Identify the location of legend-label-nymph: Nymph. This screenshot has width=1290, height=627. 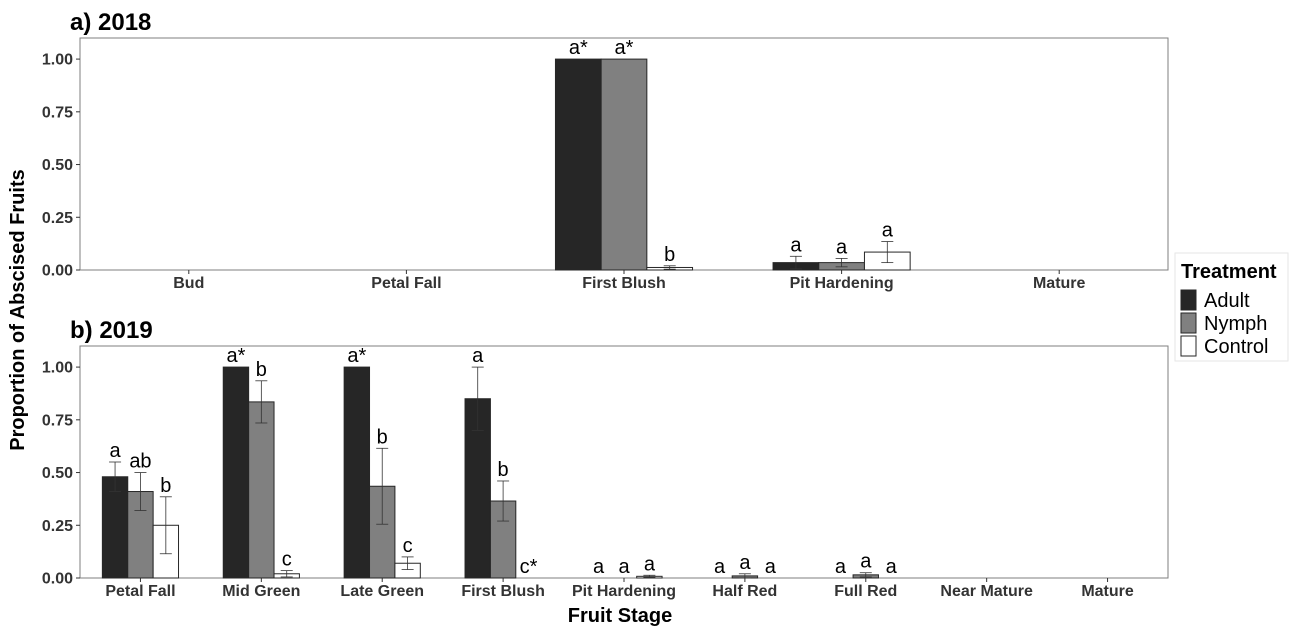
(1235, 324).